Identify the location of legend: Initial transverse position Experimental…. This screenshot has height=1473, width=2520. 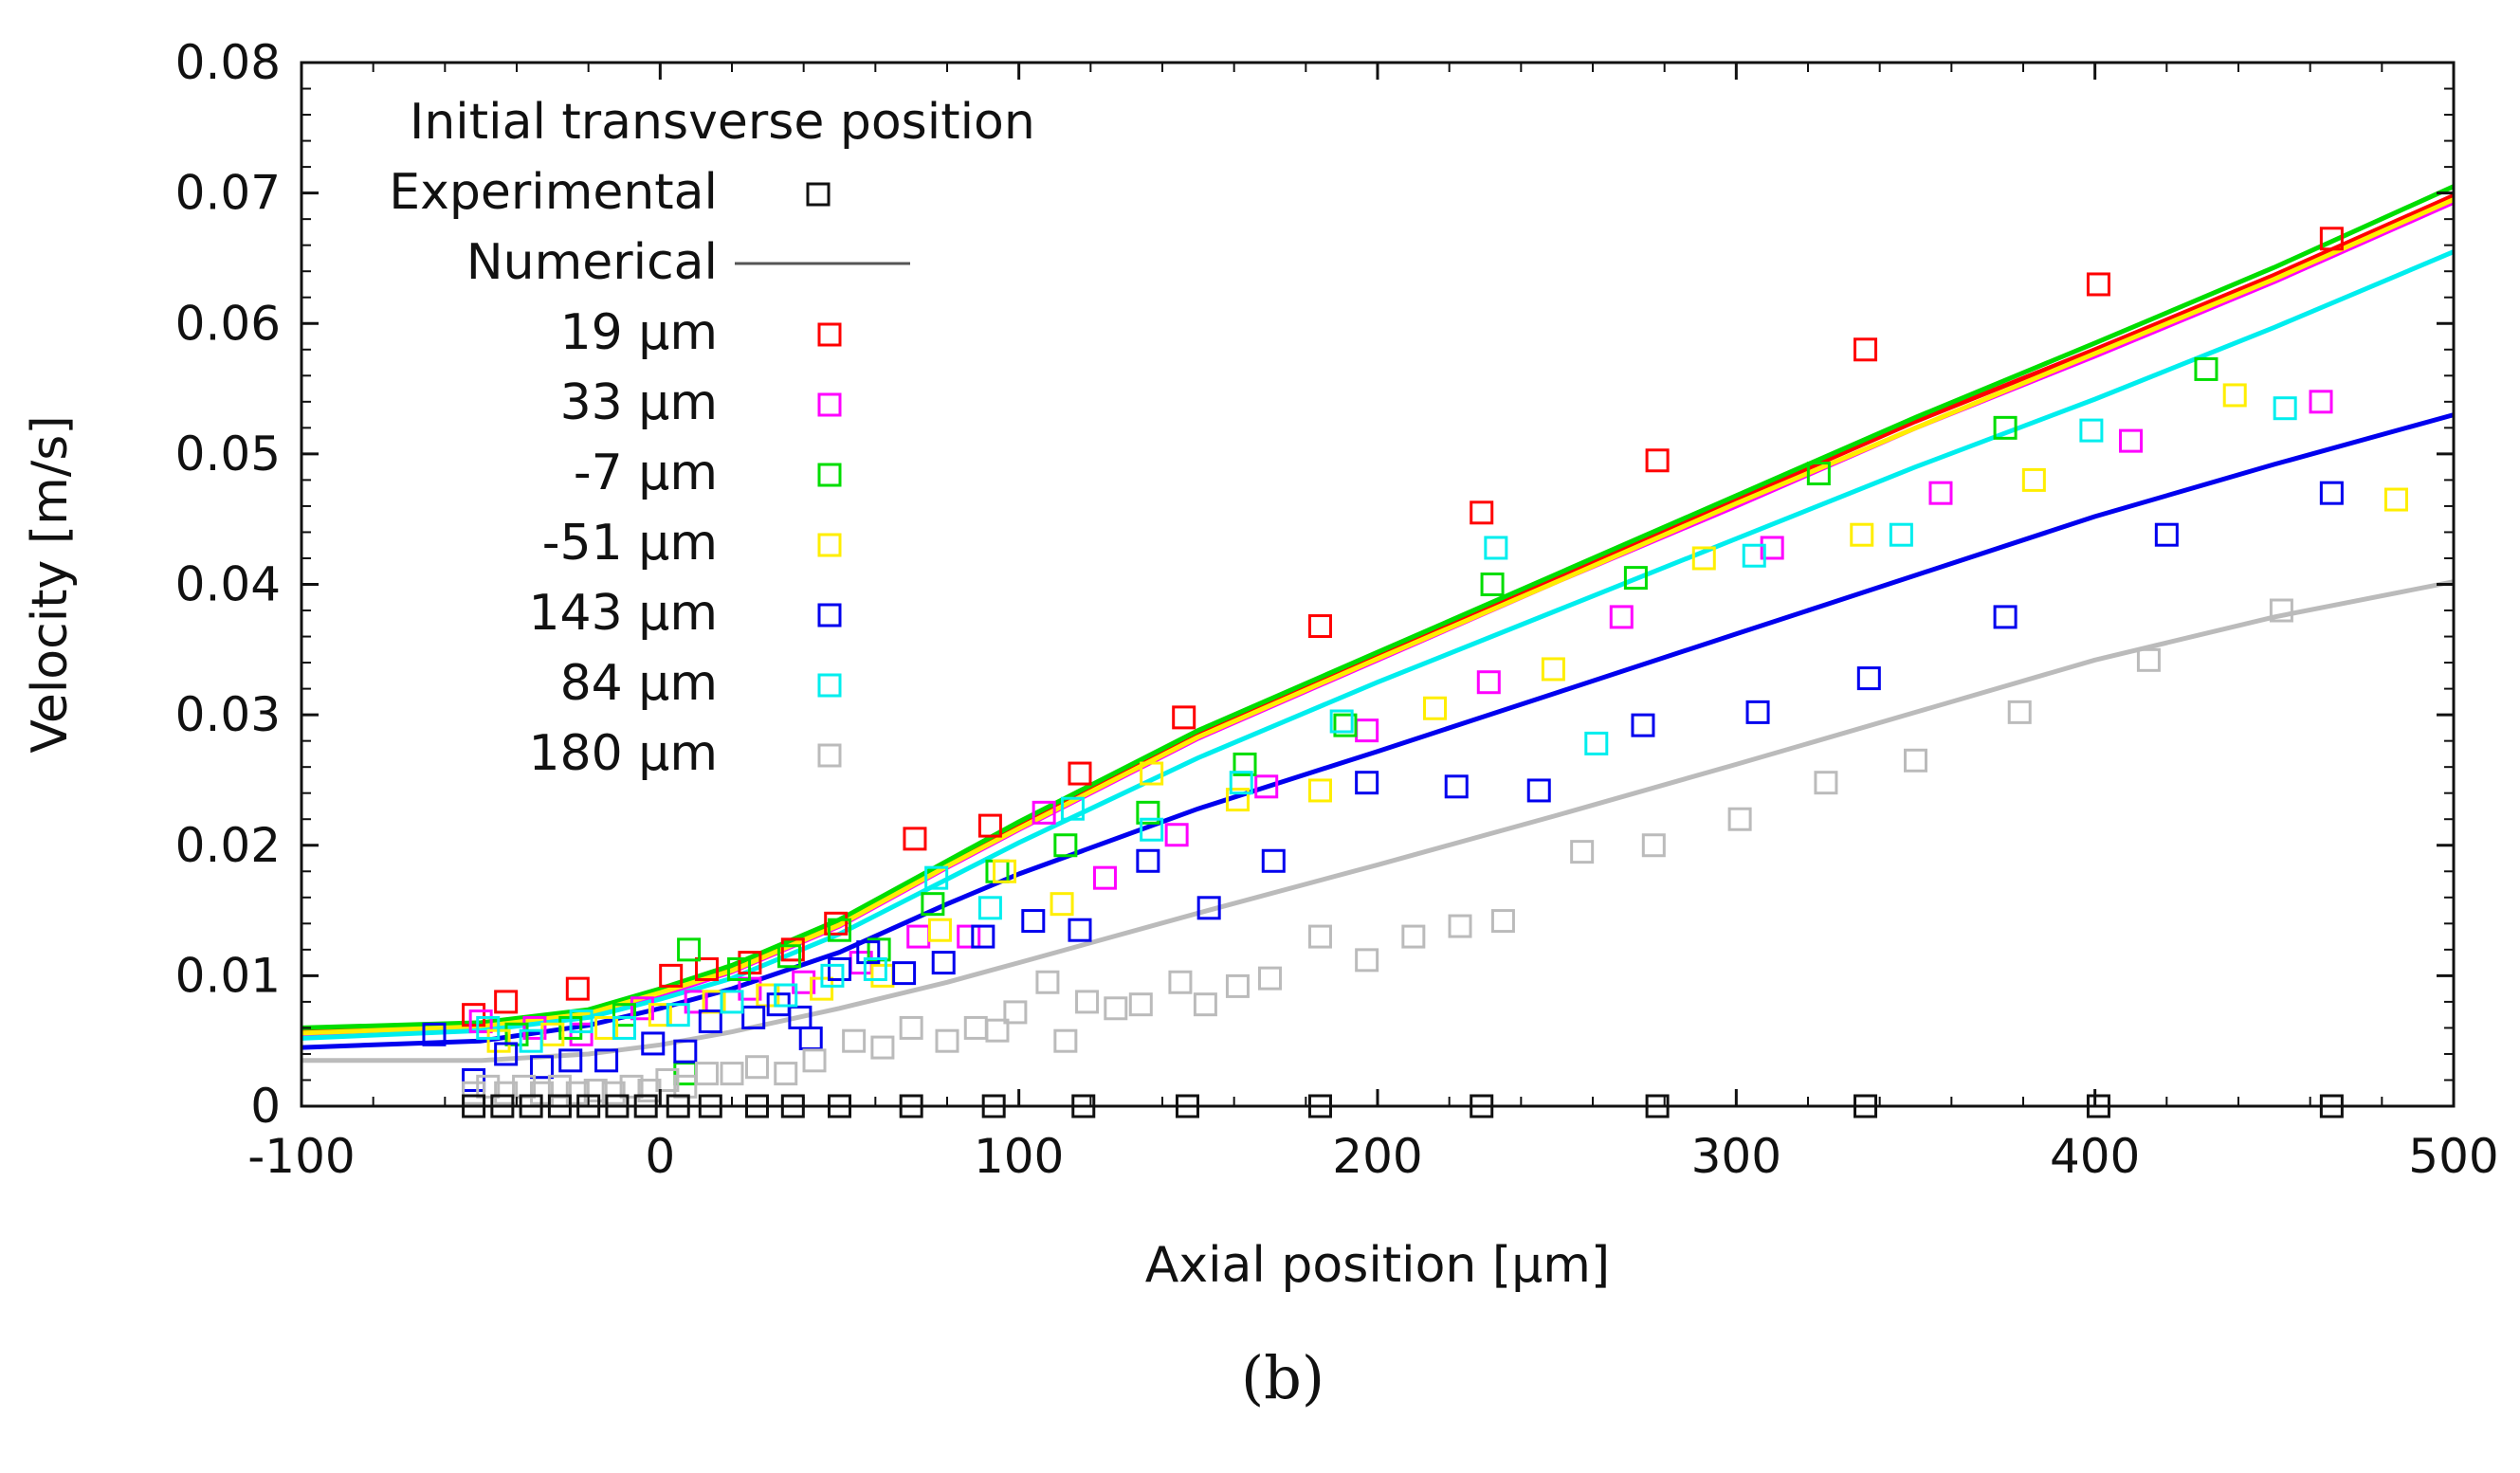
(712, 438).